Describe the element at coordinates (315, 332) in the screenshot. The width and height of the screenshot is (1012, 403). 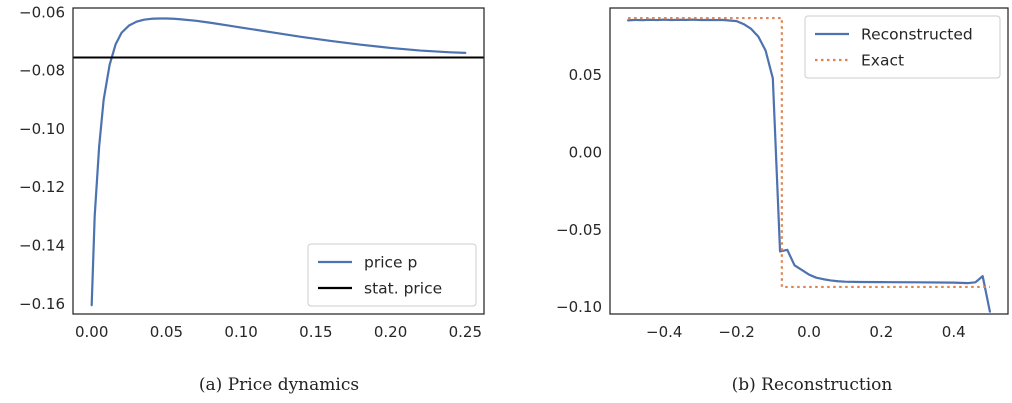
I see `x-tick-label: 0.15` at that location.